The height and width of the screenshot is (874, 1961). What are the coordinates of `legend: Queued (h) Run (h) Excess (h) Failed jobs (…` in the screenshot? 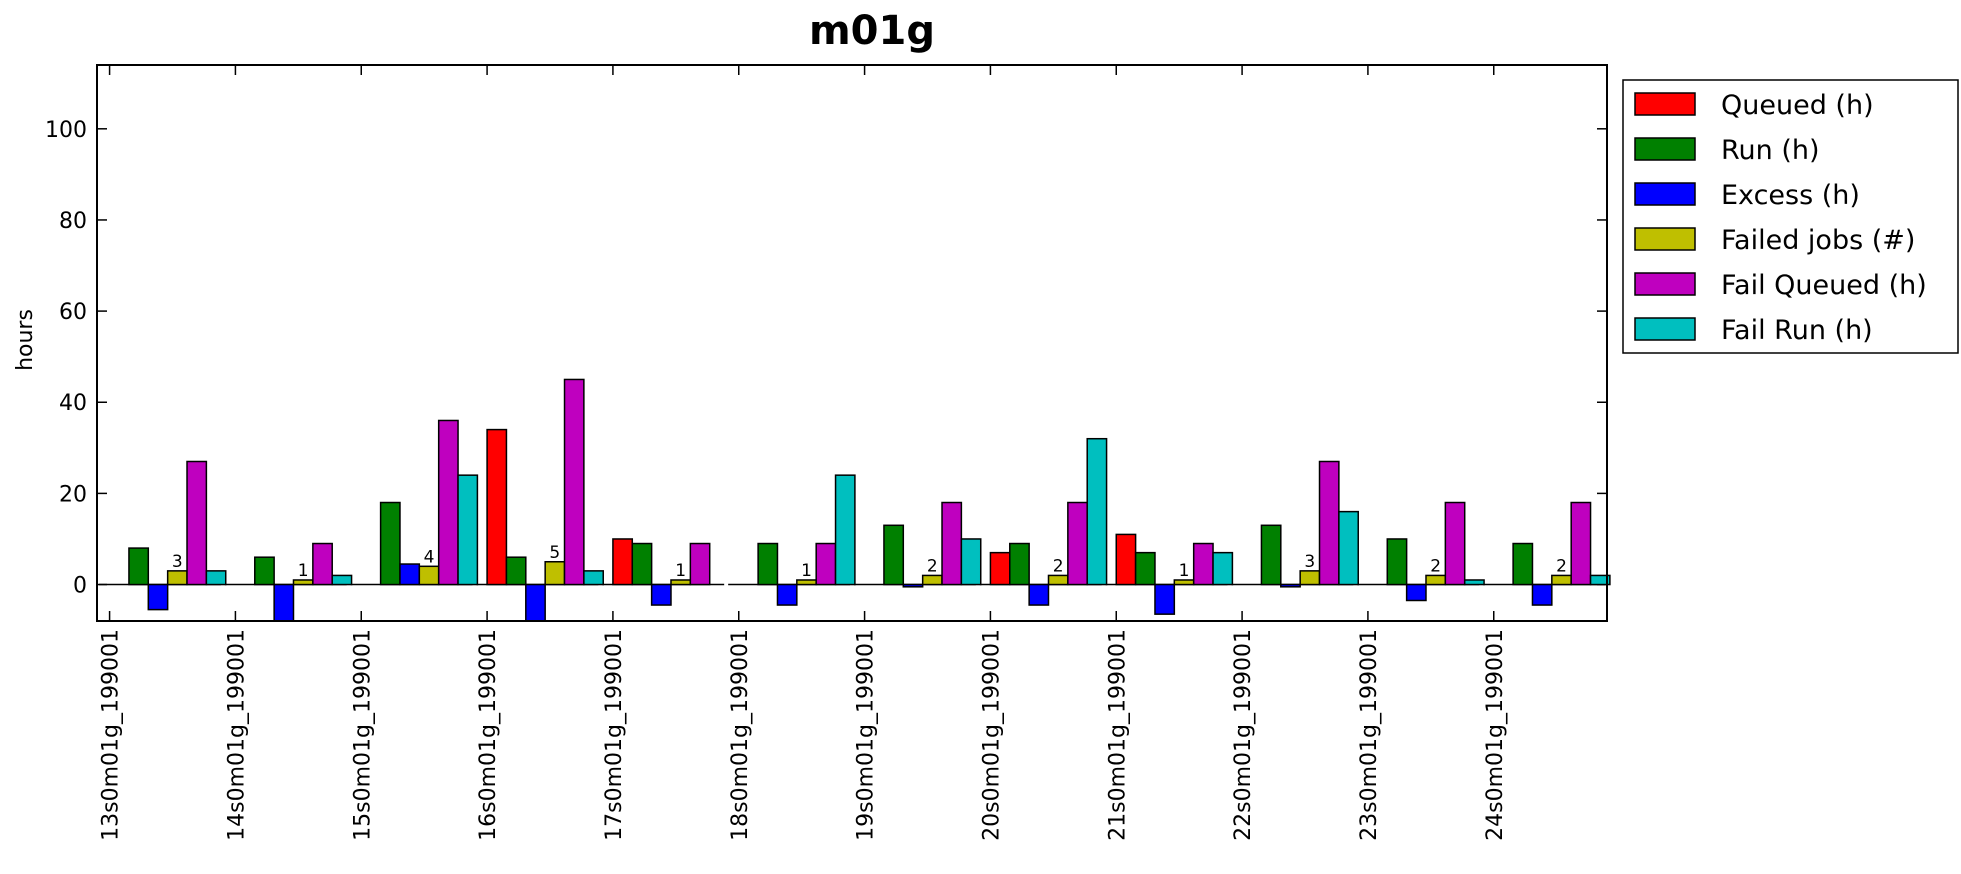 It's located at (1790, 216).